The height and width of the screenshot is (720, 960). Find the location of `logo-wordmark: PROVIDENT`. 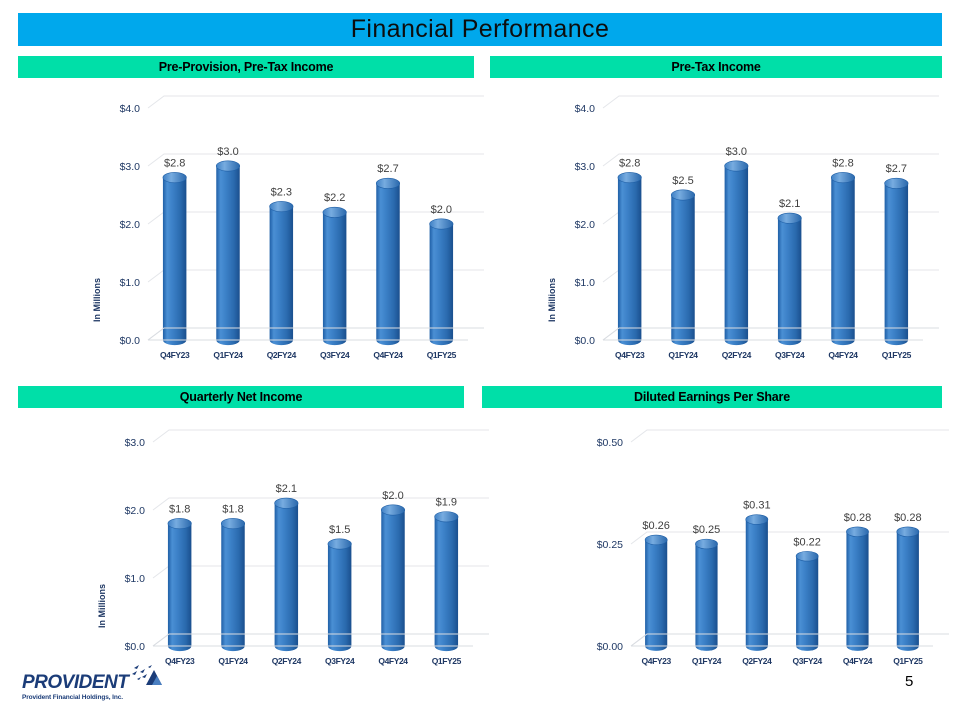

logo-wordmark: PROVIDENT is located at coordinates (75, 682).